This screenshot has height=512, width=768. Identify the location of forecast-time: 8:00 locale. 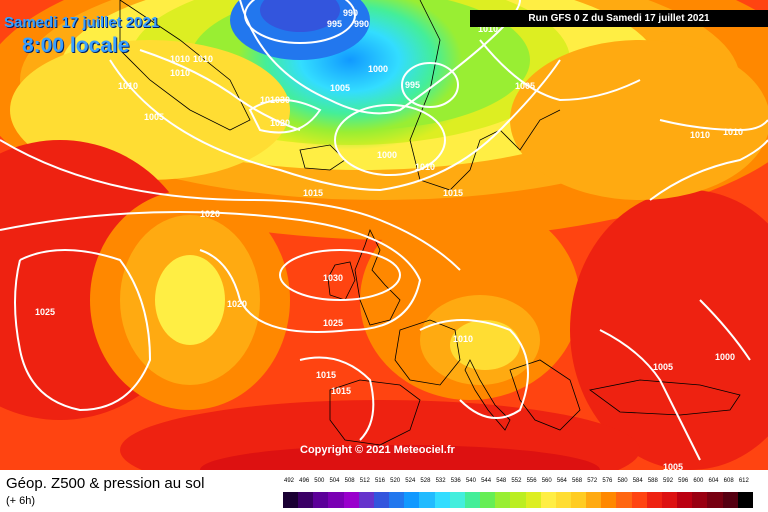
(76, 45).